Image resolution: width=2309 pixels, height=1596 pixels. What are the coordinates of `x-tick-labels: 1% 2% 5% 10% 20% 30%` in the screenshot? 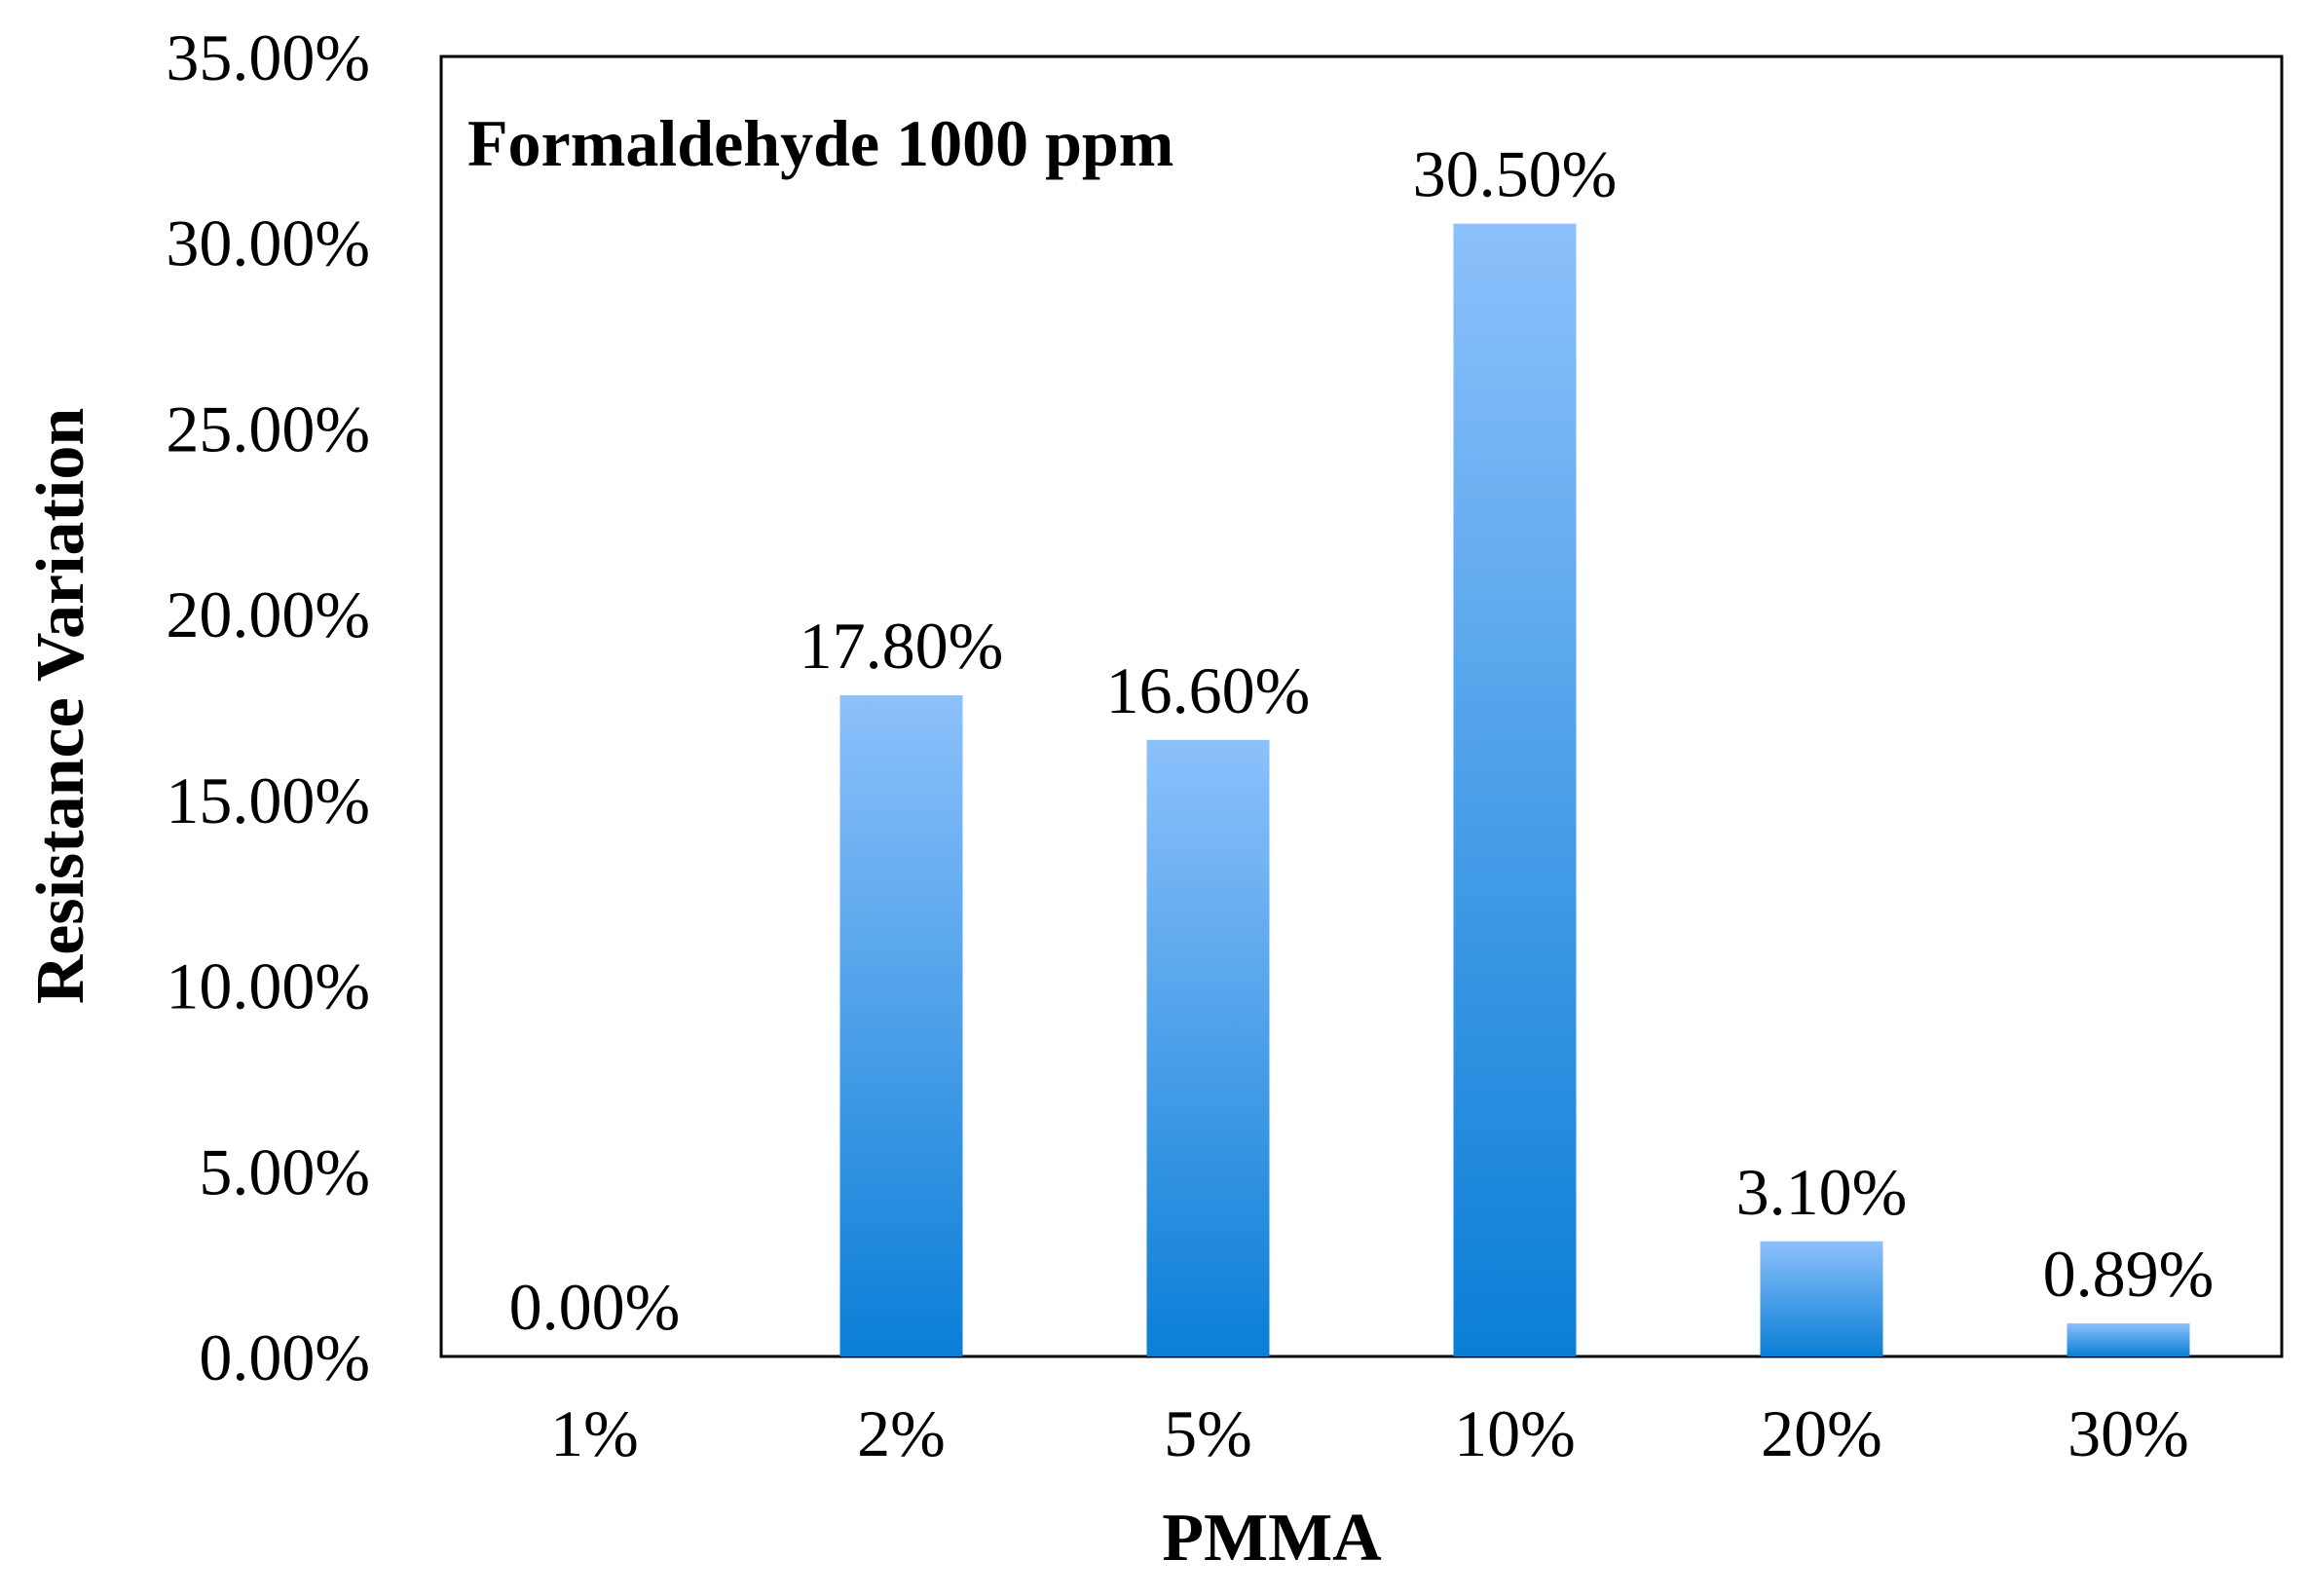 It's located at (1369, 1433).